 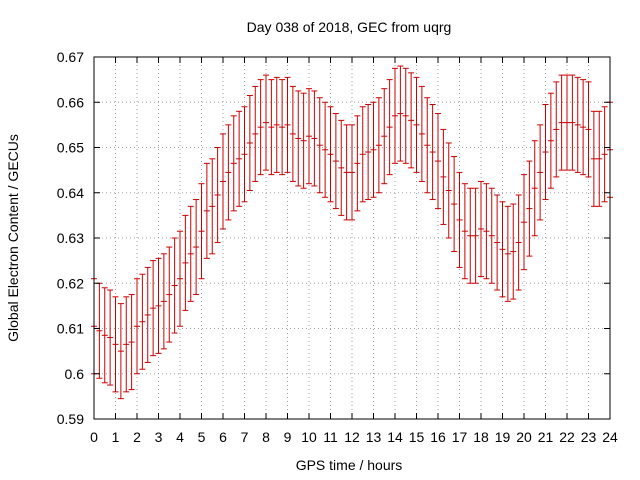 I want to click on x-tick-label: 9, so click(x=288, y=437).